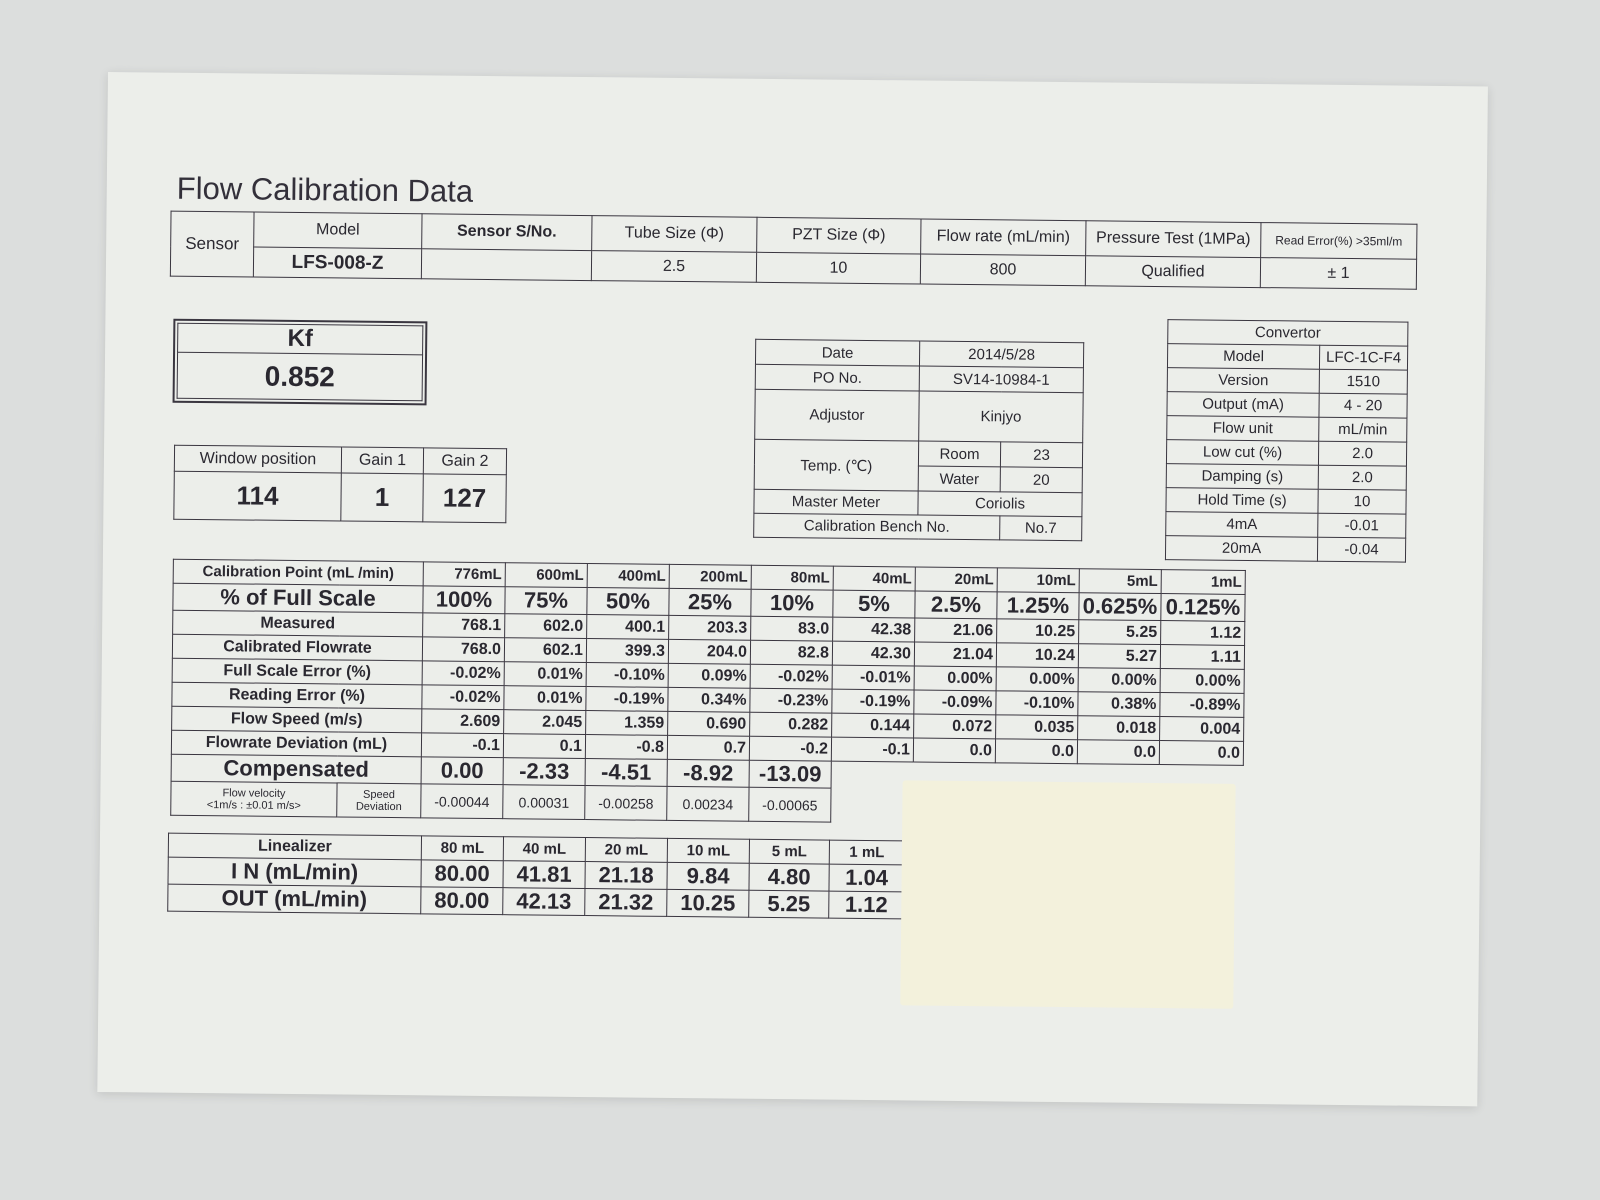 The image size is (1600, 1200). Describe the element at coordinates (790, 805) in the screenshot. I see `speed-deviation-value: -0.00065` at that location.